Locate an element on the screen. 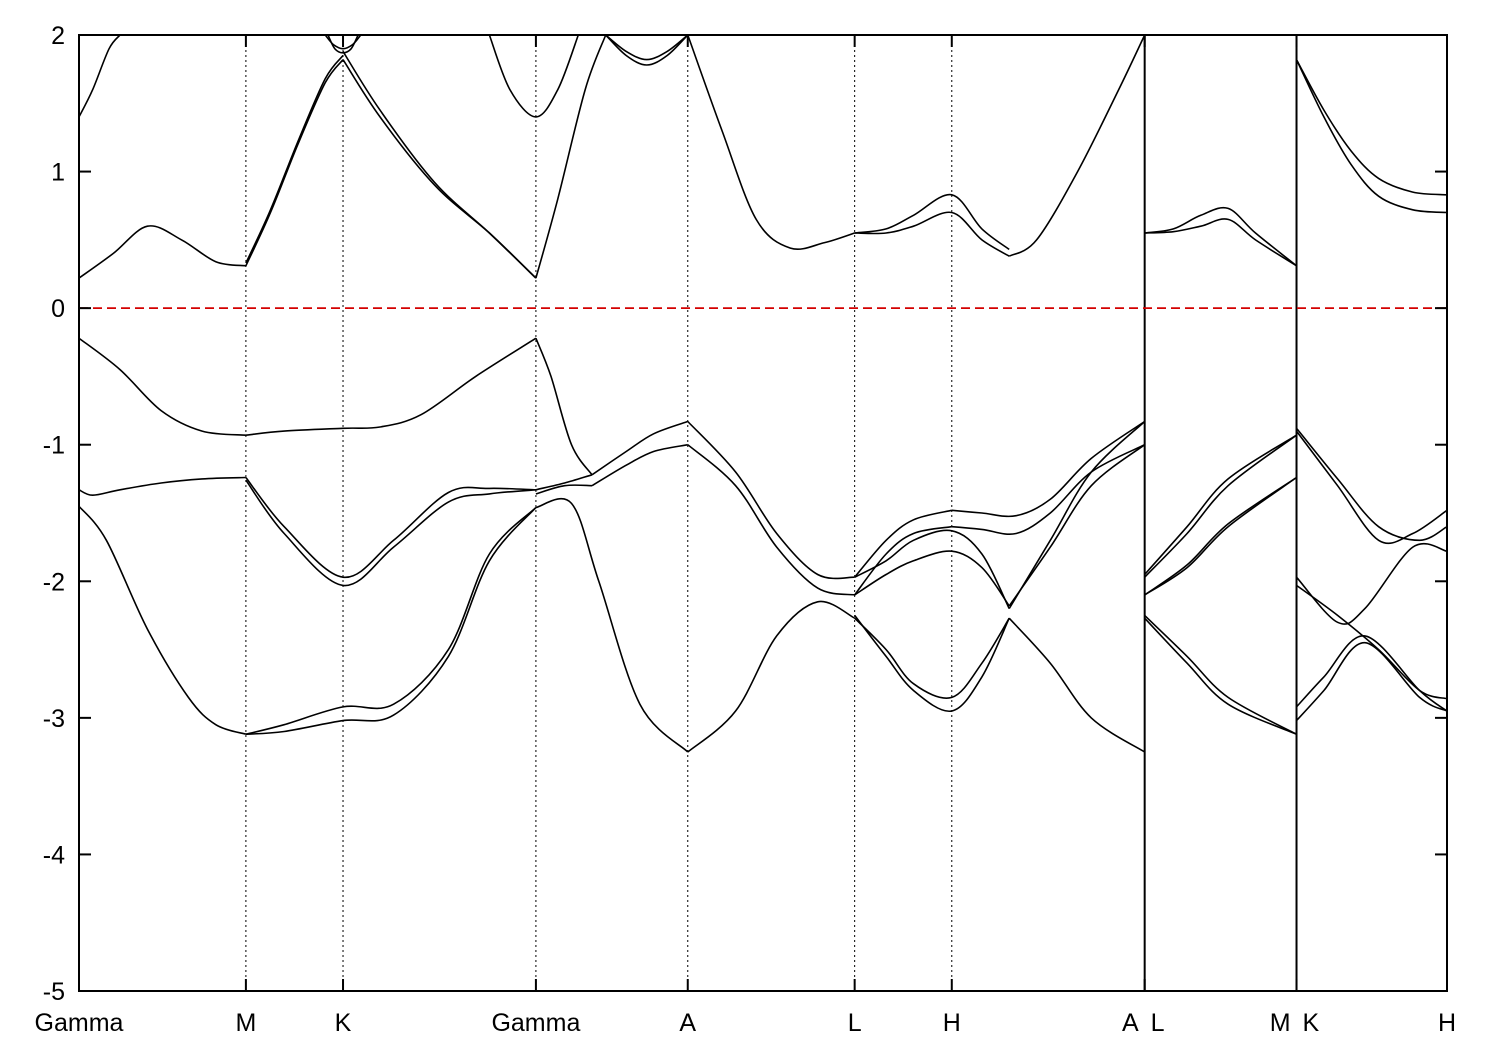 The image size is (1500, 1050). x-tick-label-10: K is located at coordinates (1311, 1023).